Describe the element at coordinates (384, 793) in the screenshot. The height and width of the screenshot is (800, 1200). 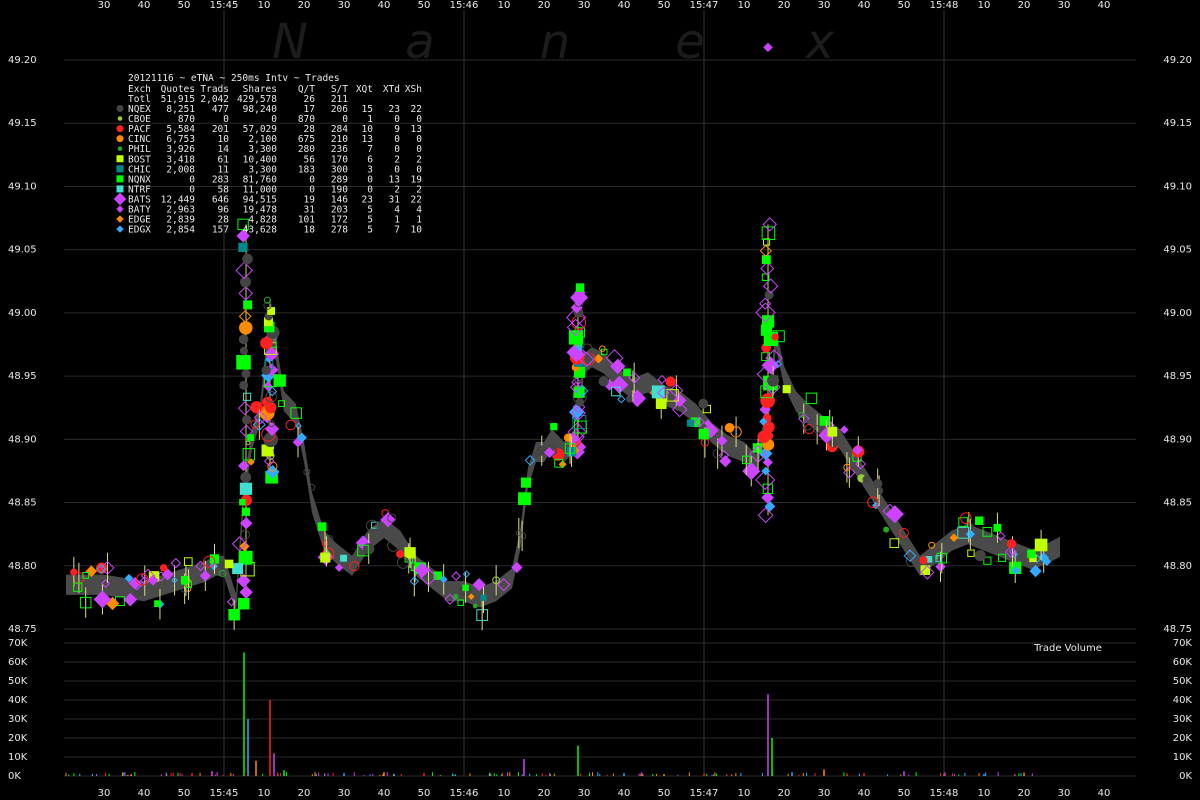
I see `x-tick-label-bottom: 40` at that location.